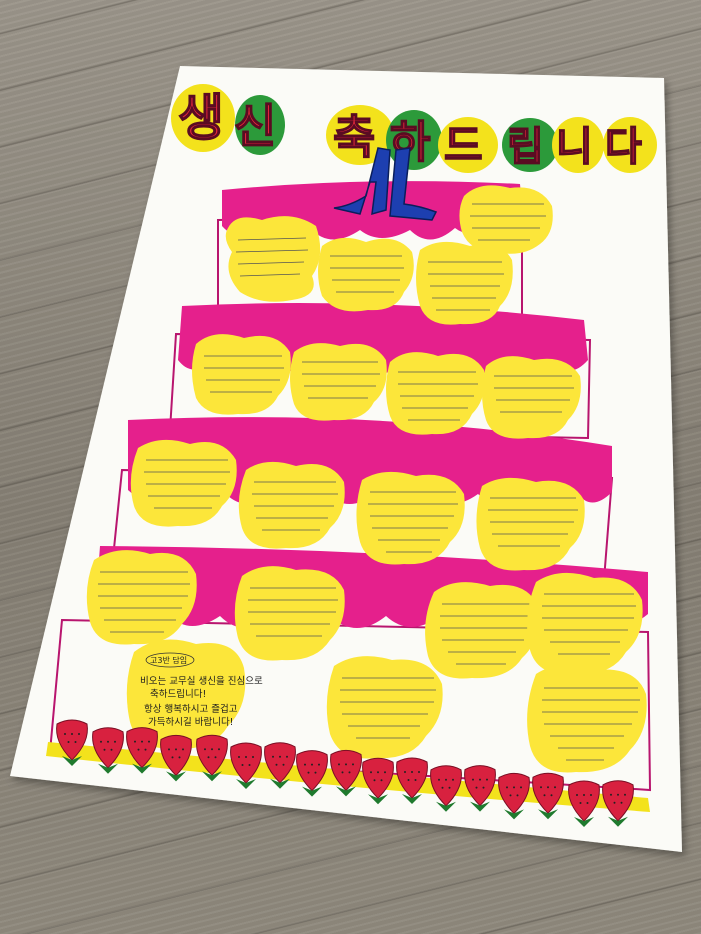  I want to click on note-big-message-line-2: 축하드립니다!, so click(178, 694).